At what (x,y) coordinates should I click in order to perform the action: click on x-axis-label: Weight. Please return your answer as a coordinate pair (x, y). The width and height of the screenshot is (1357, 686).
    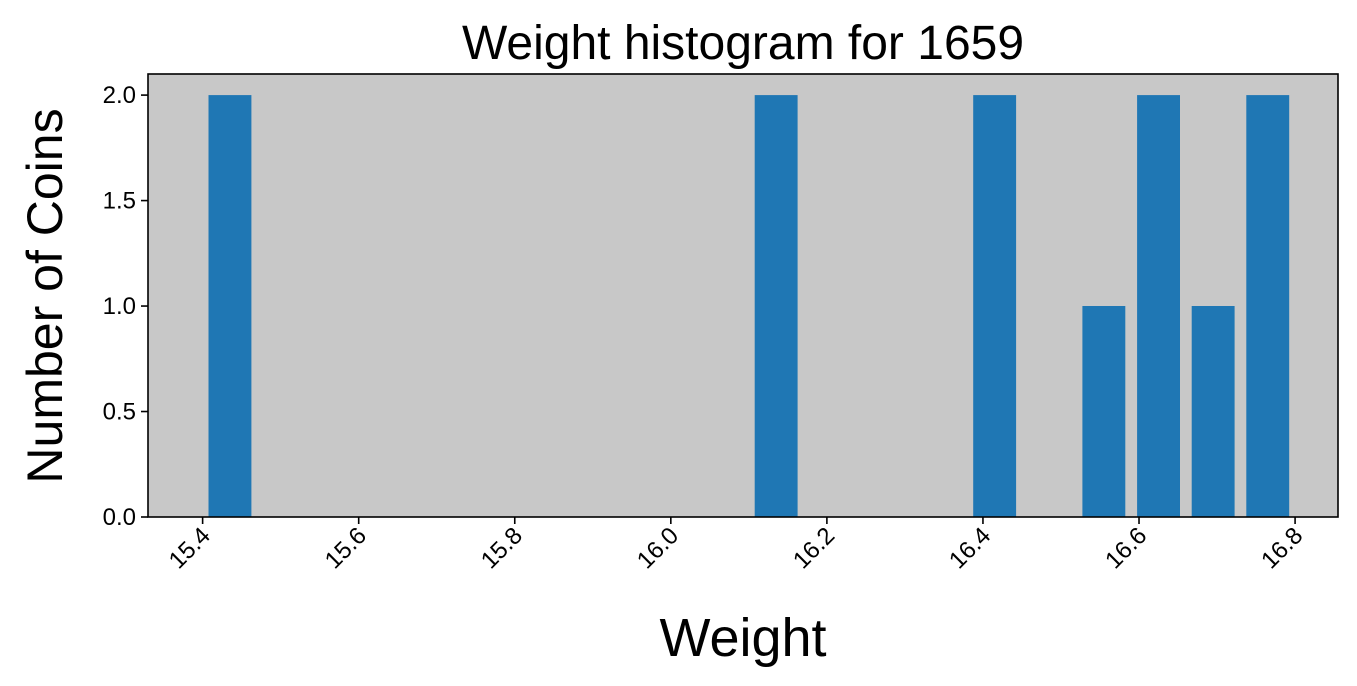
    Looking at the image, I should click on (742, 638).